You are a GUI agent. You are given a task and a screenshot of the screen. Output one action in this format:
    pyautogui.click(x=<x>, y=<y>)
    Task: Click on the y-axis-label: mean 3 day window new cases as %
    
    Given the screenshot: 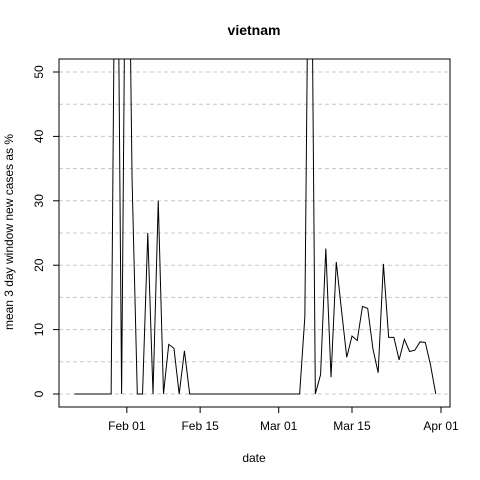 What is the action you would take?
    pyautogui.click(x=9, y=232)
    